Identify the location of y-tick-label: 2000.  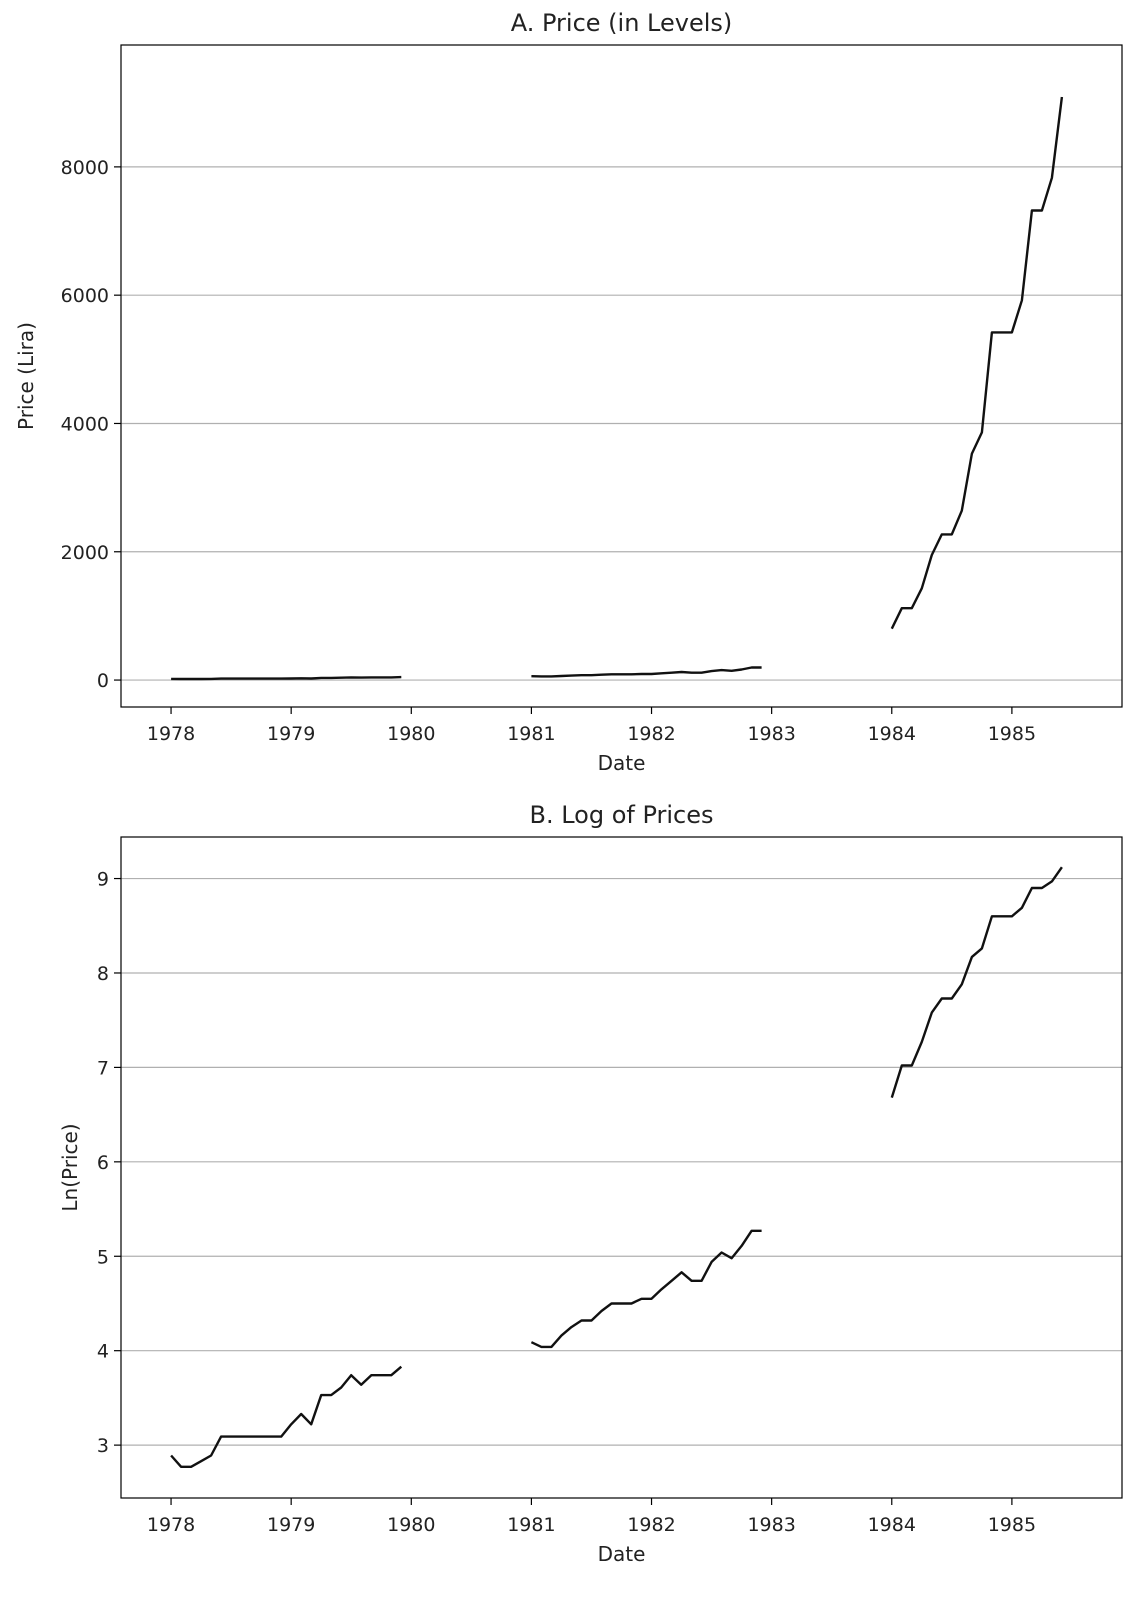
(85, 553).